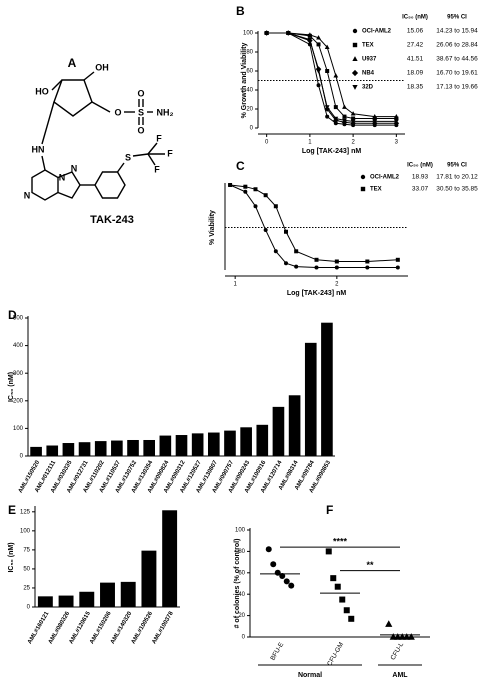  What do you see at coordinates (26, 589) in the screenshot?
I see `y-tick-label: 25` at bounding box center [26, 589].